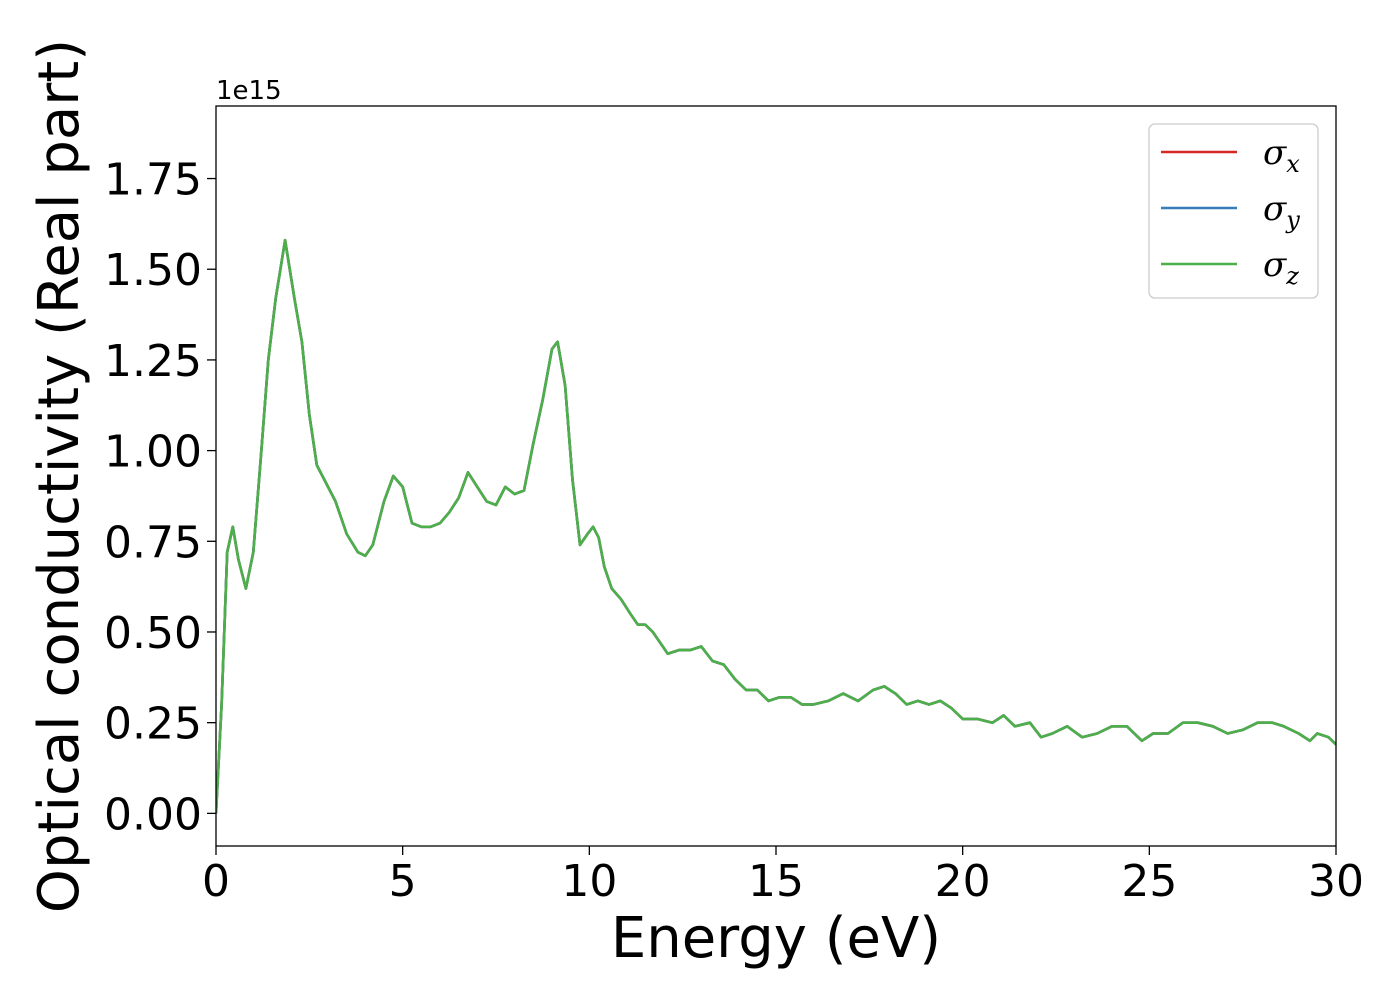 The height and width of the screenshot is (1000, 1400). Describe the element at coordinates (160, 497) in the screenshot. I see `y-axis-ticks: 0.00 0.25 0.50 0.75 1.00 1.25 1.50 1.75` at that location.